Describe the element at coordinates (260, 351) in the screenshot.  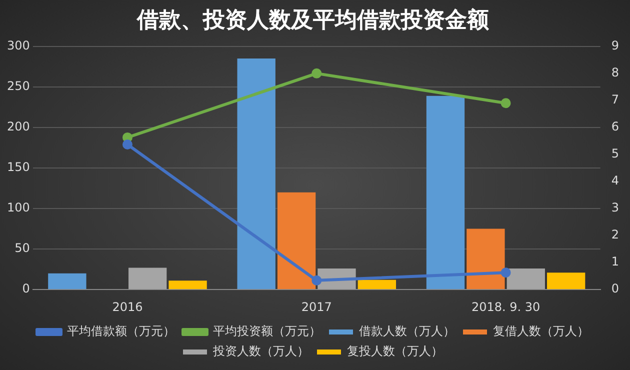
I see `legend-label: 投资人数（万人）` at that location.